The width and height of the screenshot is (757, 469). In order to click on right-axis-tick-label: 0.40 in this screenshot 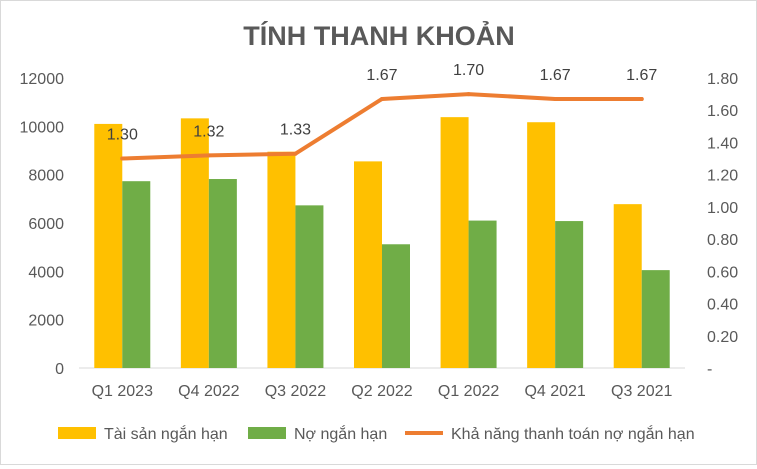, I will do `click(722, 305)`.